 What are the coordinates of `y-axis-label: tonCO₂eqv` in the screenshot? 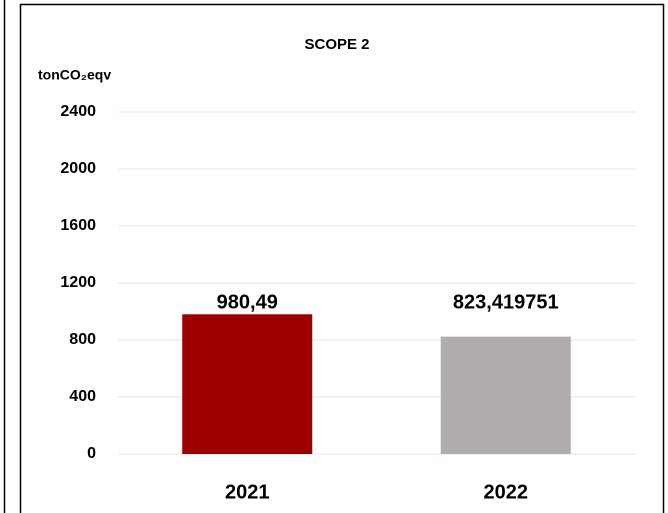 It's located at (74, 75).